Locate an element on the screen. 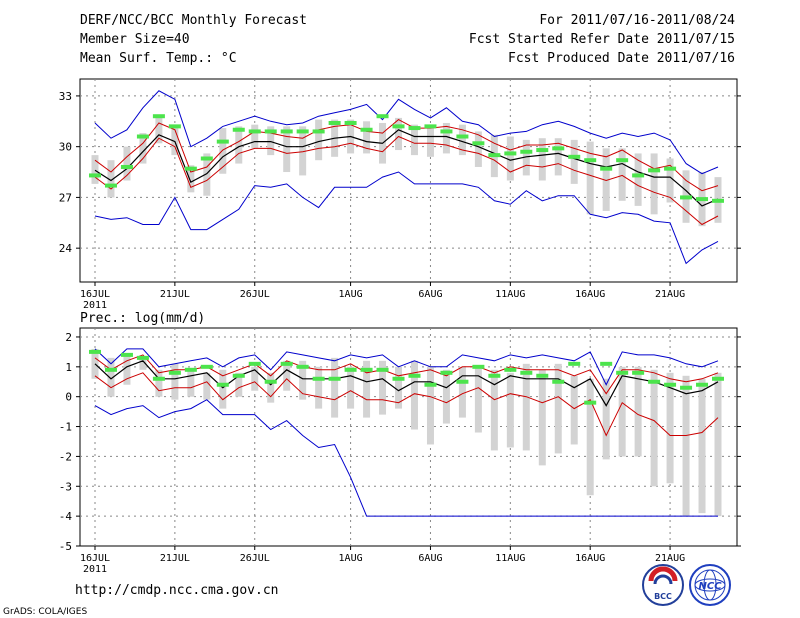 The height and width of the screenshot is (618, 800). ncc-logo: NCC is located at coordinates (710, 585).